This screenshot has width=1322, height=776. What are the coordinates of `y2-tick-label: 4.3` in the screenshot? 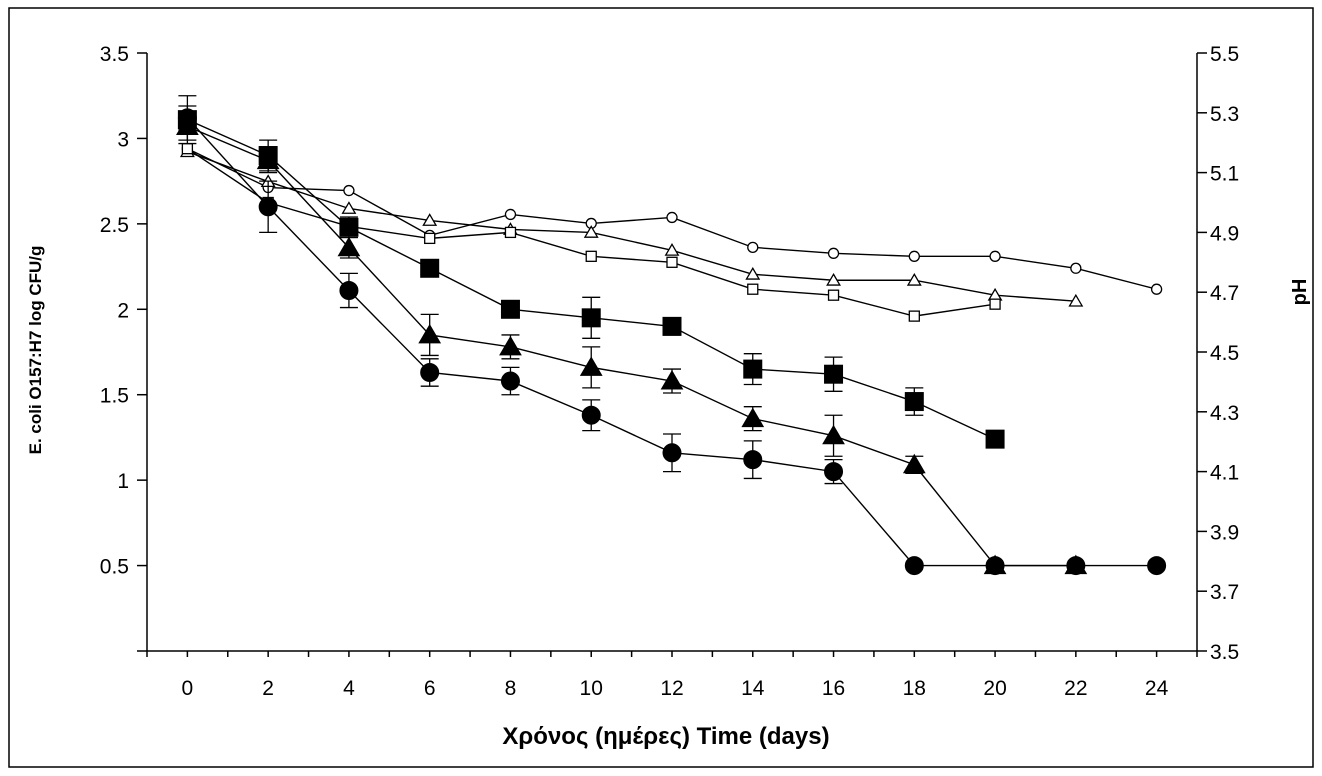 It's located at (1224, 413).